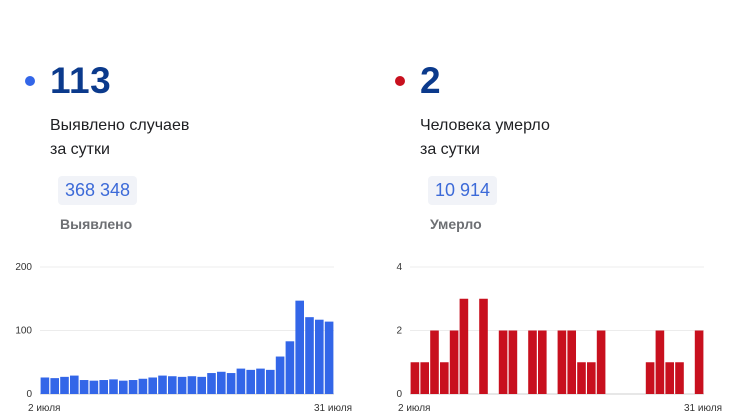  I want to click on cases-total-badge: 368 348, so click(98, 190).